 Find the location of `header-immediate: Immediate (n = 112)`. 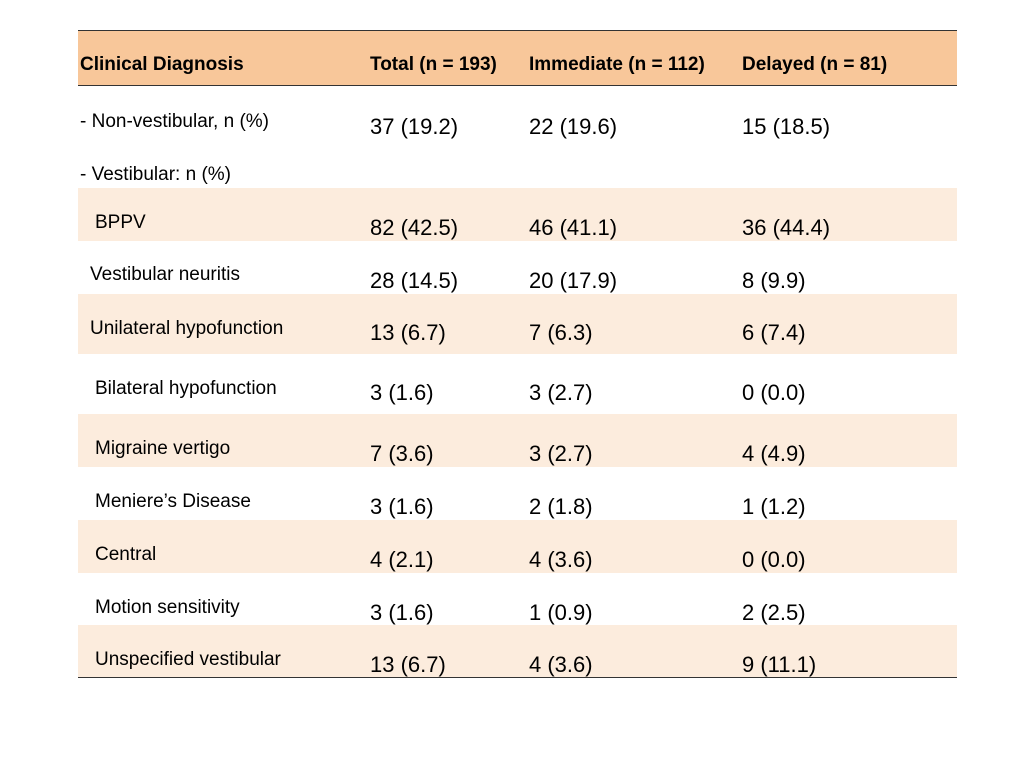

header-immediate: Immediate (n = 112) is located at coordinates (617, 64).